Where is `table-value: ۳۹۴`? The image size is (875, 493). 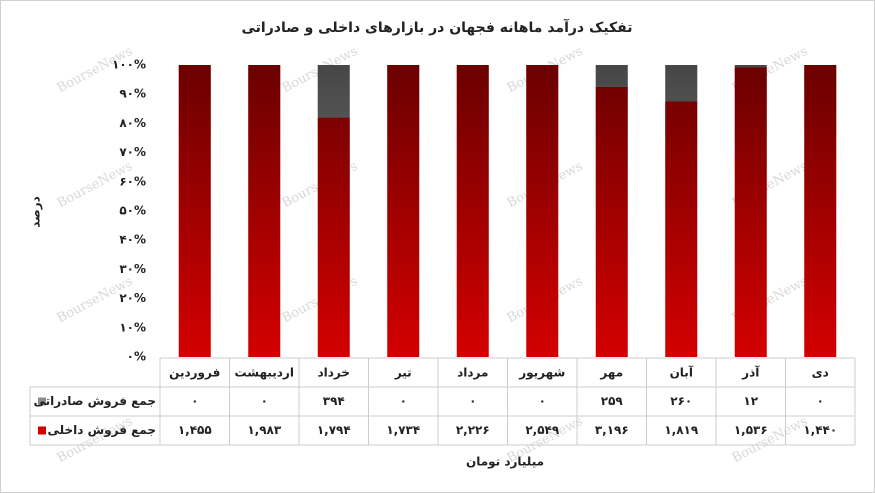
table-value: ۳۹۴ is located at coordinates (334, 401).